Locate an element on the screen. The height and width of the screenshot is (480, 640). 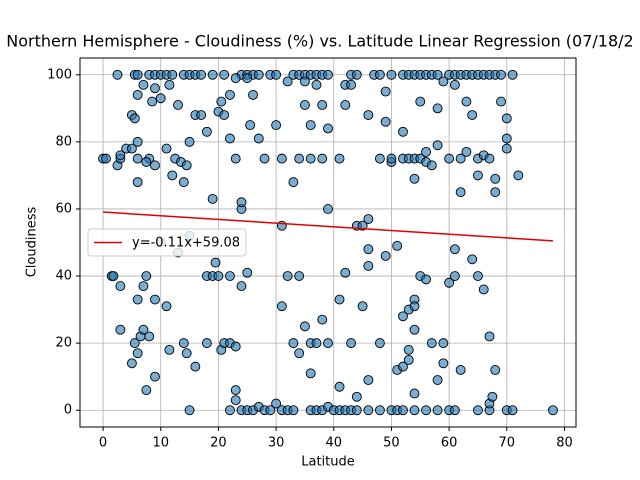
y-tick-label: 20 is located at coordinates (63, 343).